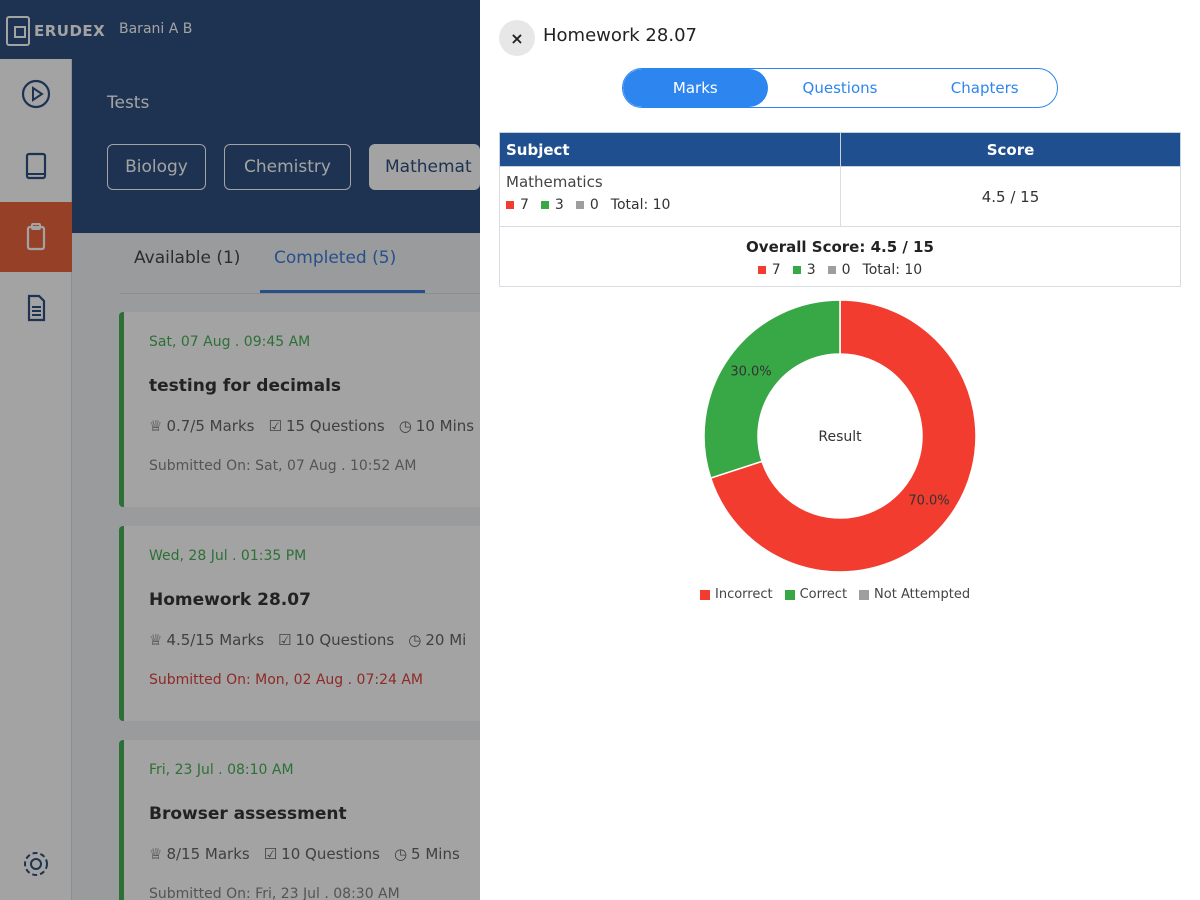 The width and height of the screenshot is (1200, 900). What do you see at coordinates (210, 426) in the screenshot?
I see `card-marks: 0.7/5 Marks` at bounding box center [210, 426].